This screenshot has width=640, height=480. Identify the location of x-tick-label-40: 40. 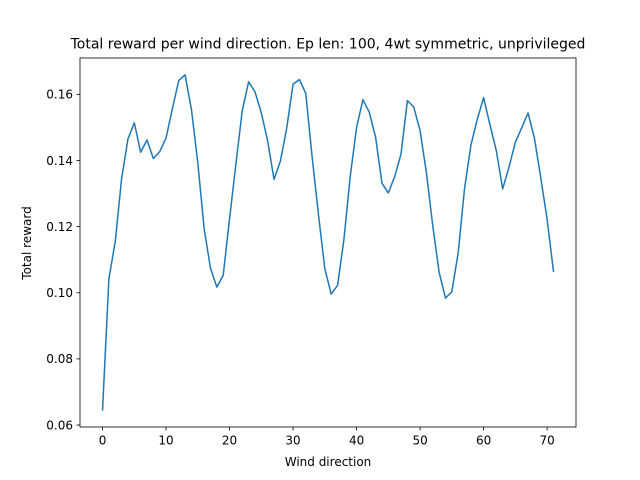
(356, 441).